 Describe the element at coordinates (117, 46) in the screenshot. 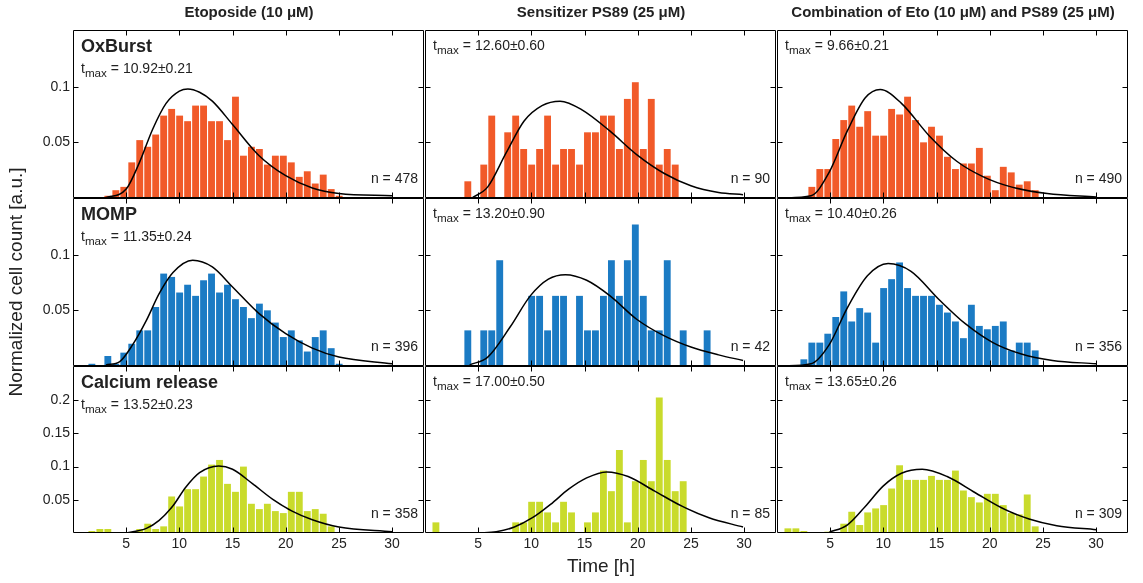

I see `annotation: OxBurst` at that location.